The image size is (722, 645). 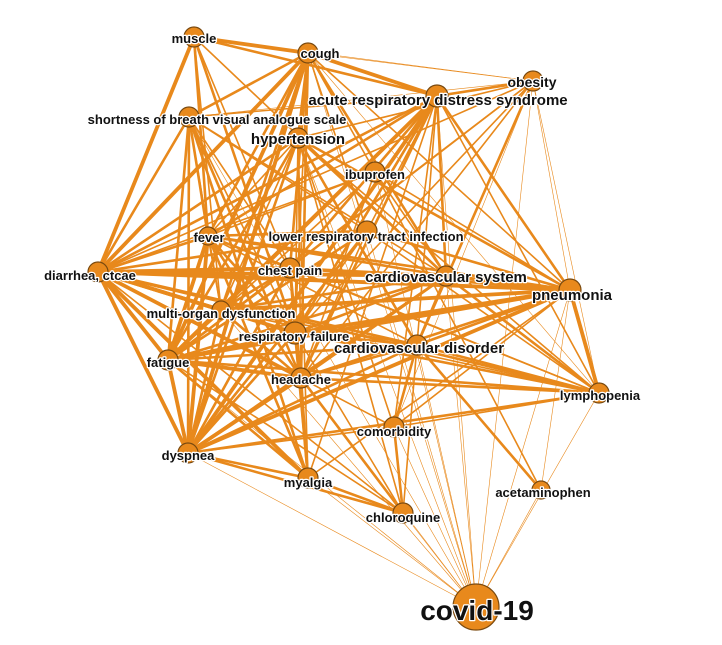 I want to click on node-chestpain, so click(x=290, y=268).